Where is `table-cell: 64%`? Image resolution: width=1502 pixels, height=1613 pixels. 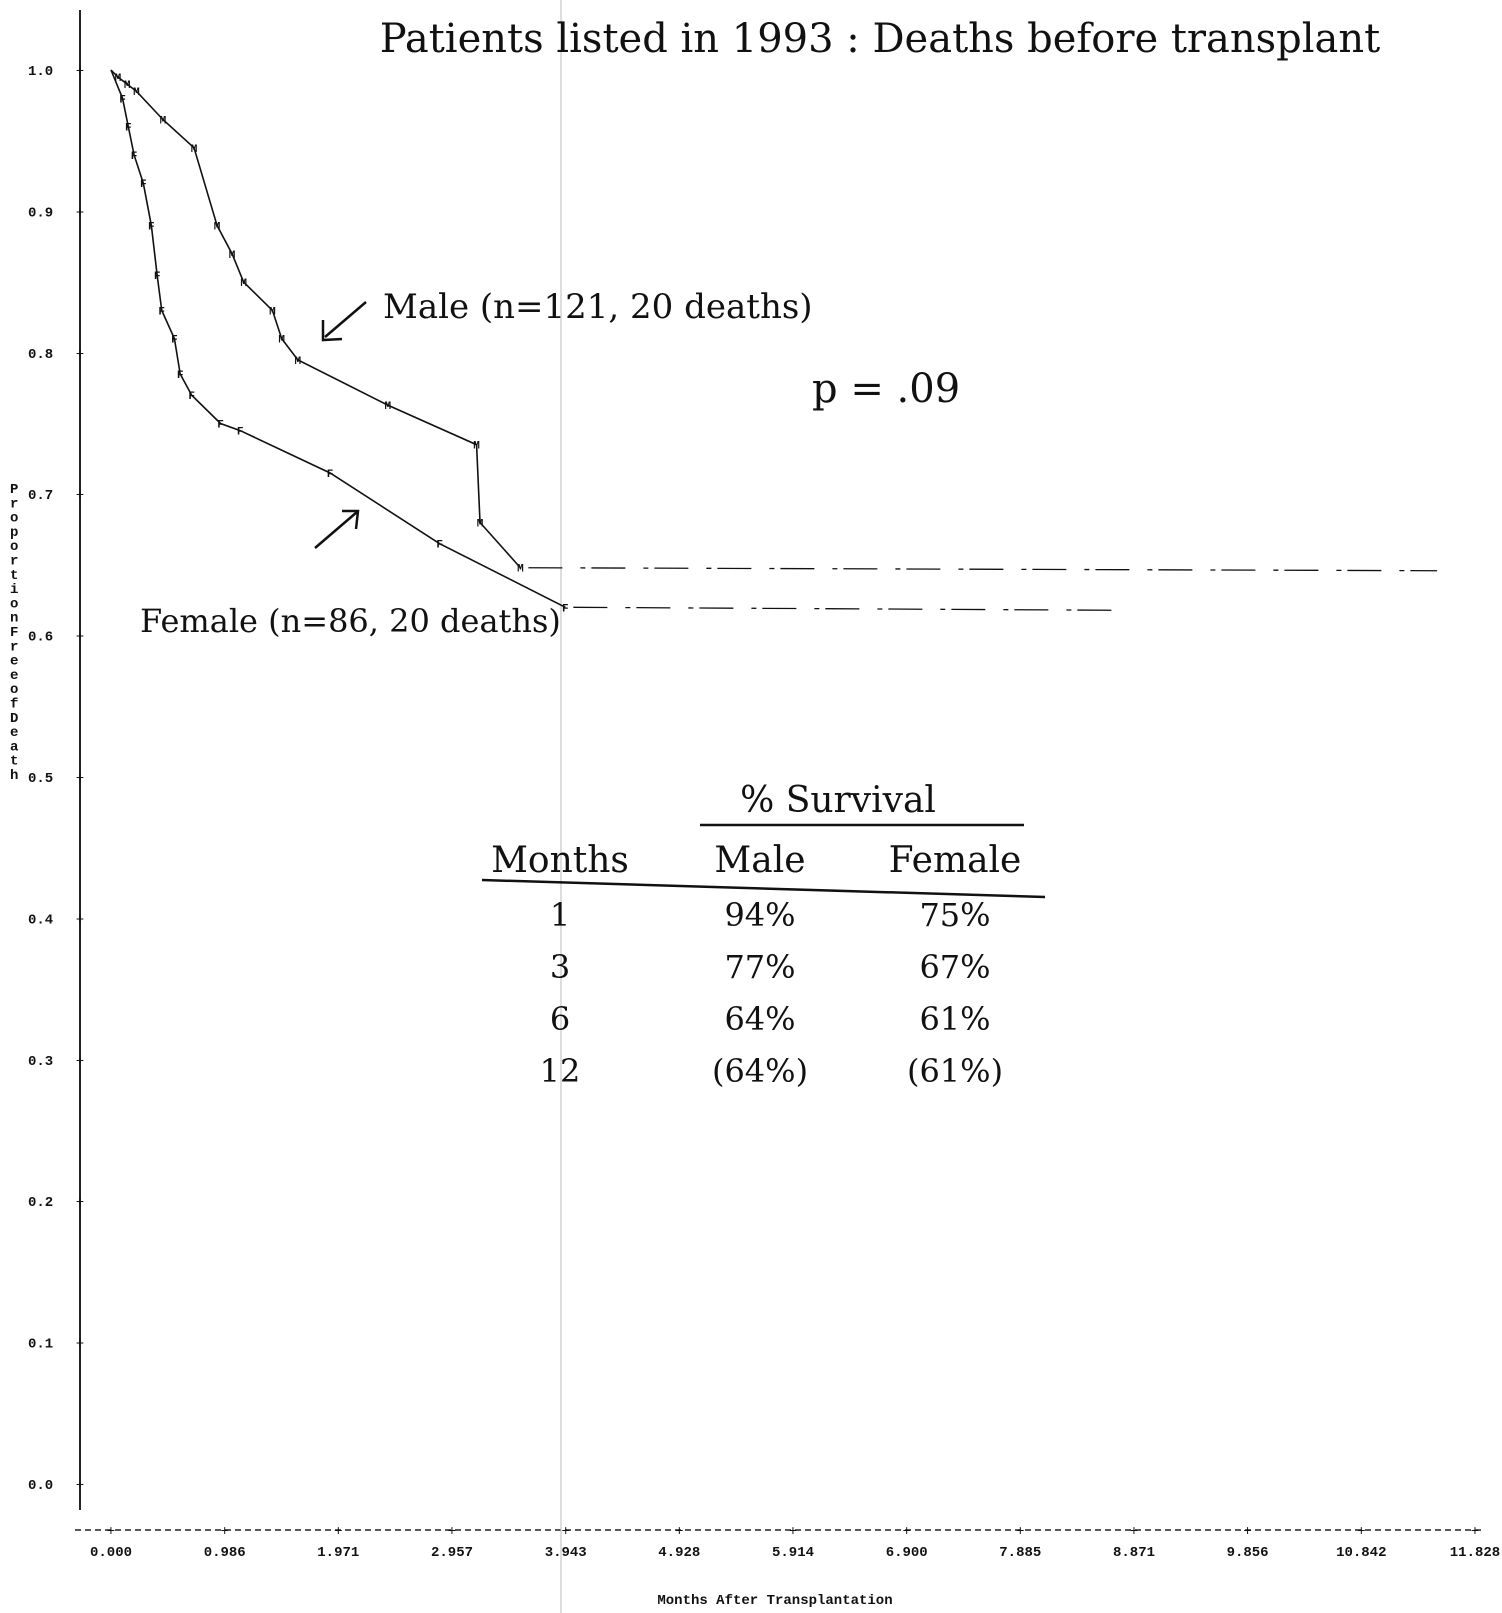 table-cell: 64% is located at coordinates (759, 1019).